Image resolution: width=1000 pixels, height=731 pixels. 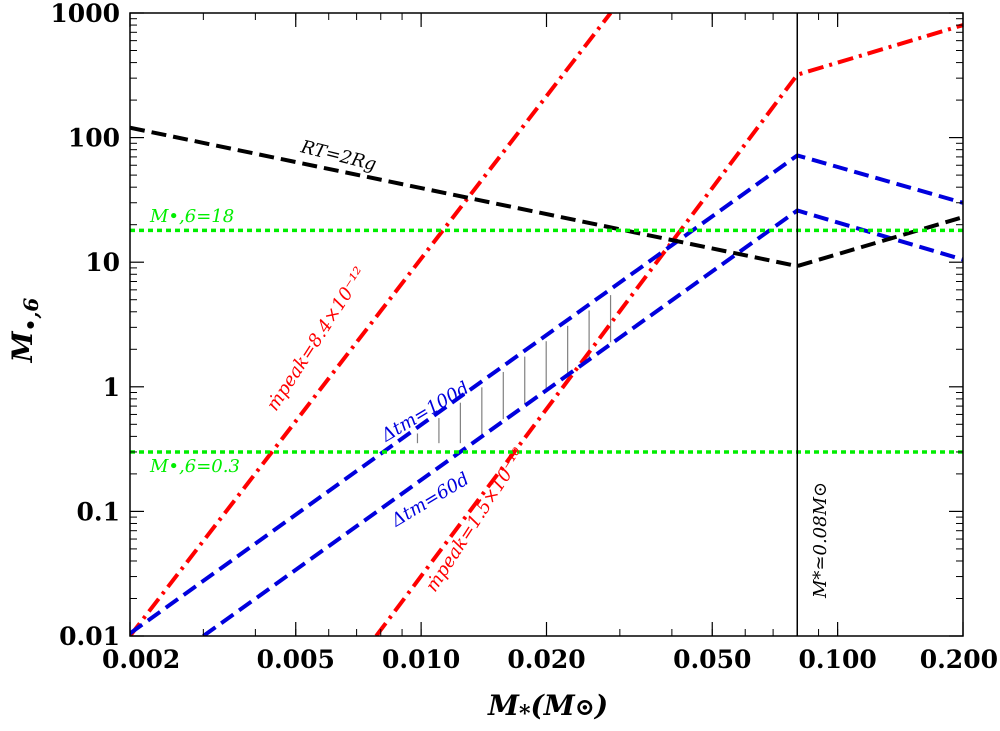 I want to click on x-tick-label: 0.050, so click(x=712, y=659).